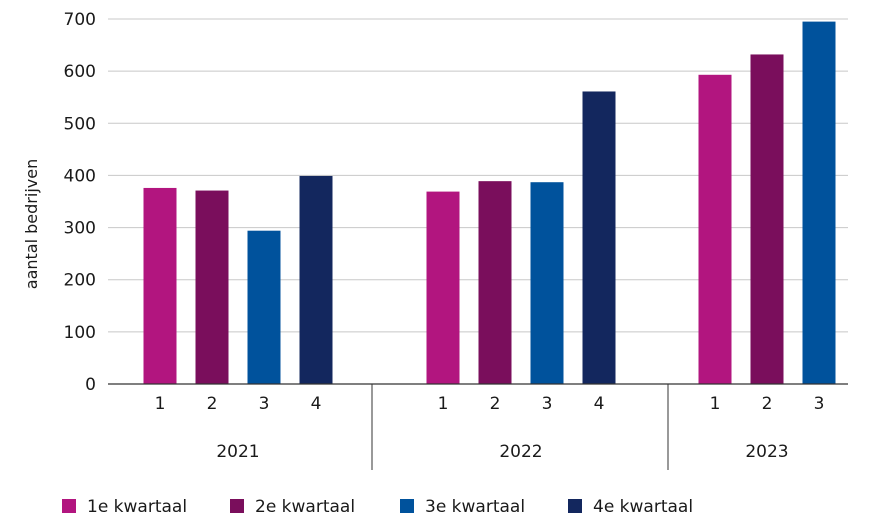 The image size is (875, 515). What do you see at coordinates (475, 506) in the screenshot?
I see `legend-label: 3e kwartaal` at bounding box center [475, 506].